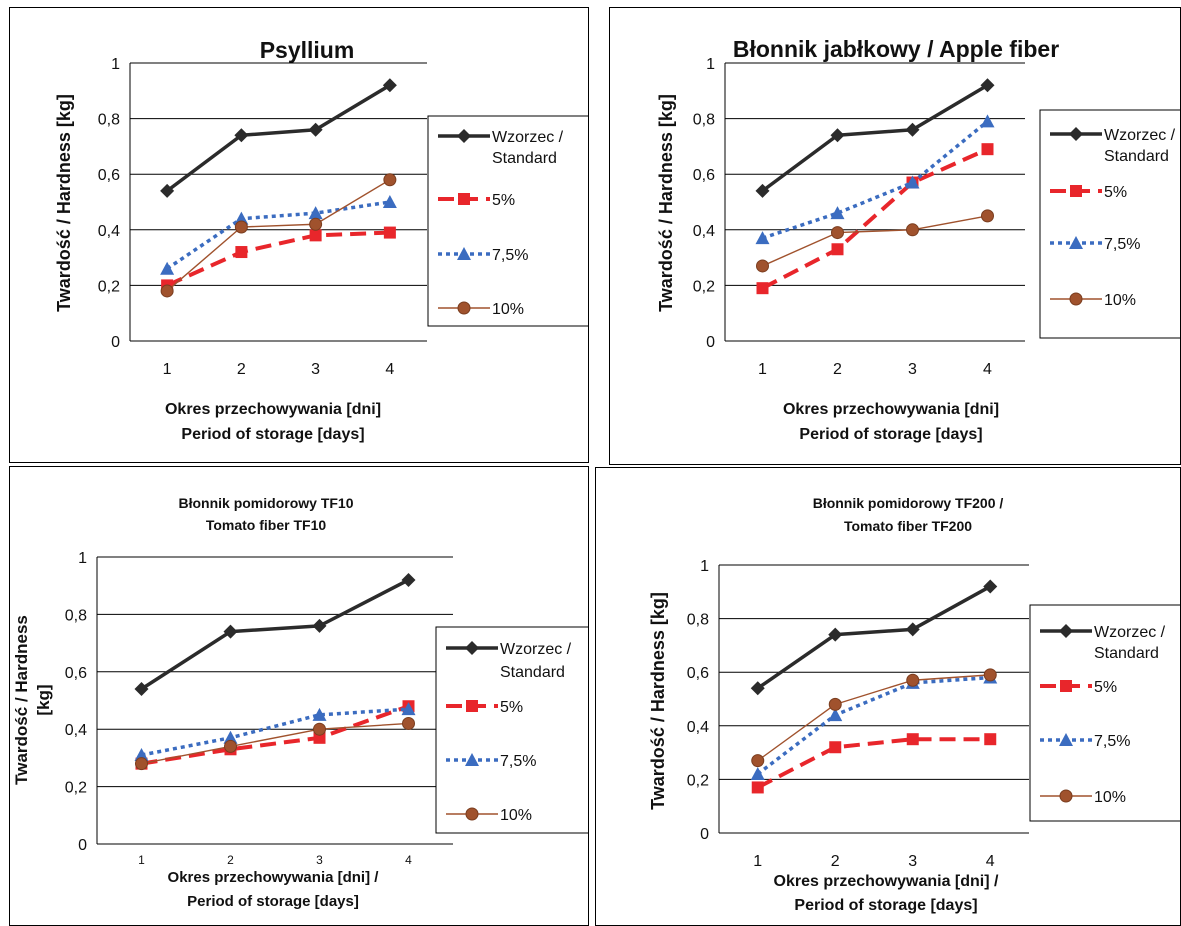 The height and width of the screenshot is (926, 1181). I want to click on legend-box, so click(1109, 224).